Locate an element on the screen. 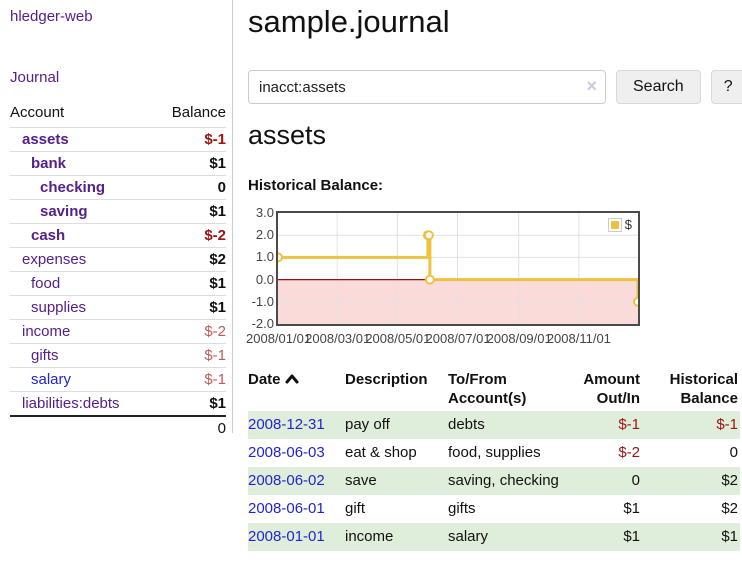 This screenshot has height=582, width=742. account-name-cell: cash is located at coordinates (82, 235).